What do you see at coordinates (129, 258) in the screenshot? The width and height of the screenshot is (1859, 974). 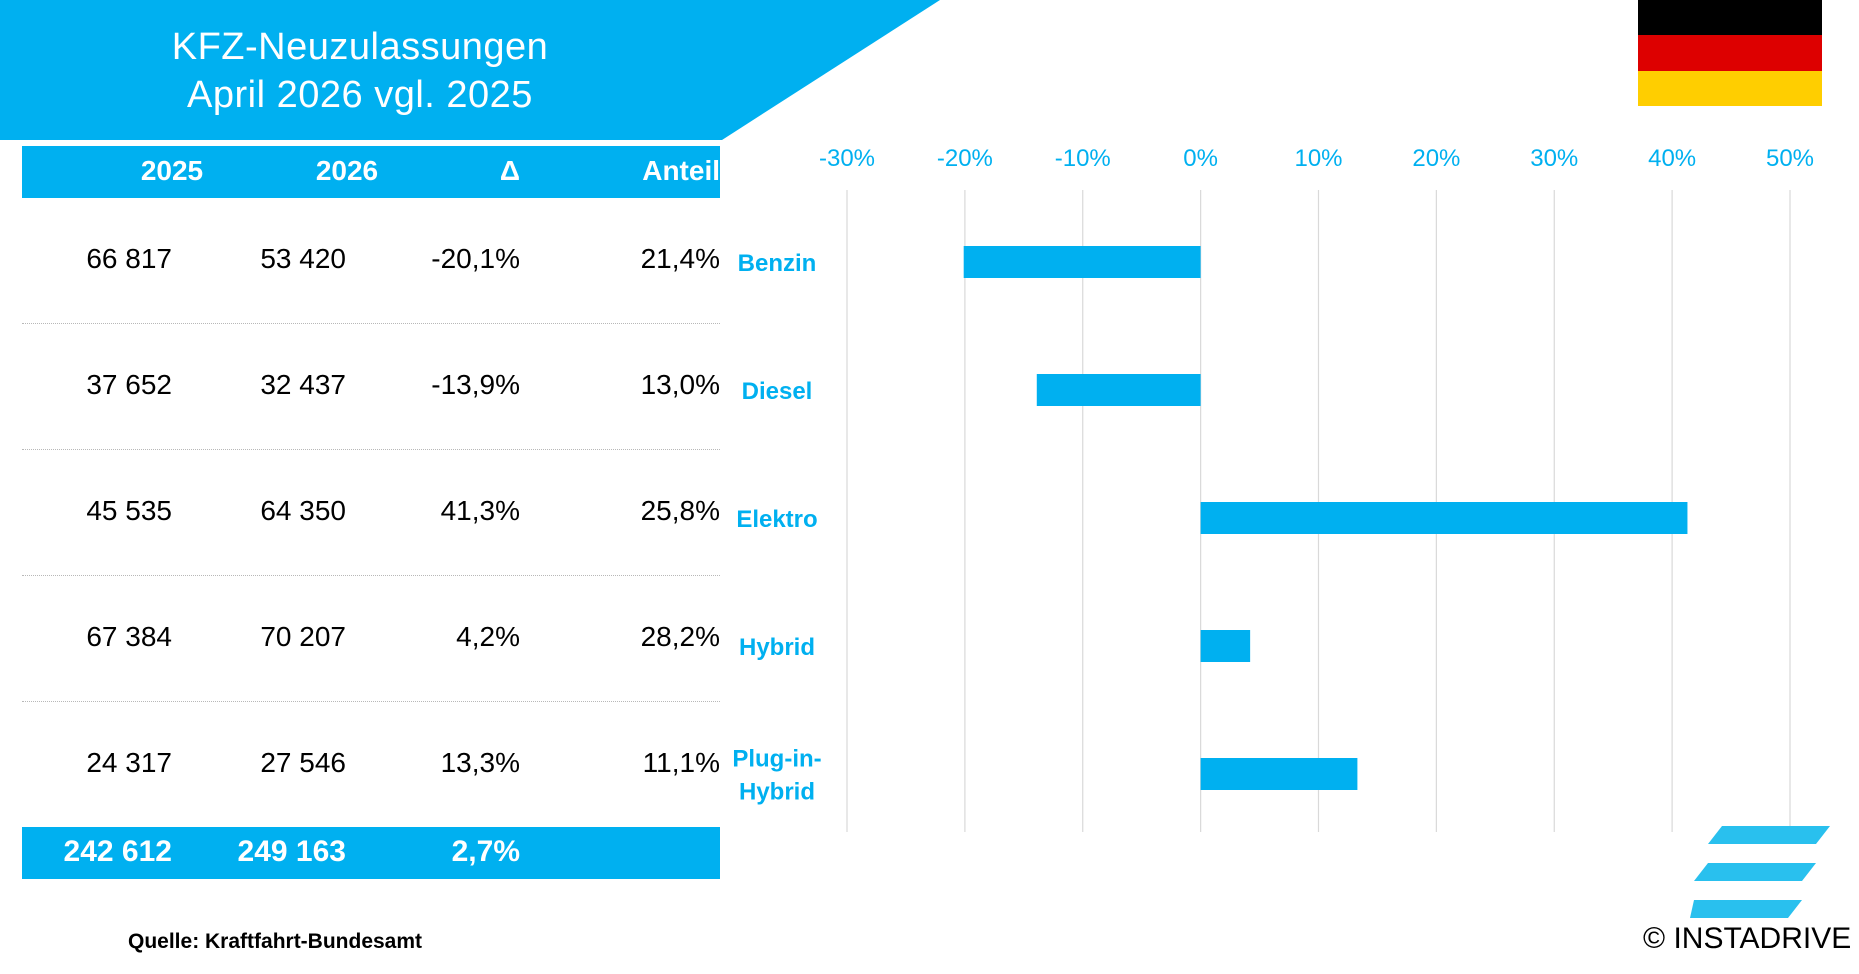 I see `cell-2025: 66 817` at bounding box center [129, 258].